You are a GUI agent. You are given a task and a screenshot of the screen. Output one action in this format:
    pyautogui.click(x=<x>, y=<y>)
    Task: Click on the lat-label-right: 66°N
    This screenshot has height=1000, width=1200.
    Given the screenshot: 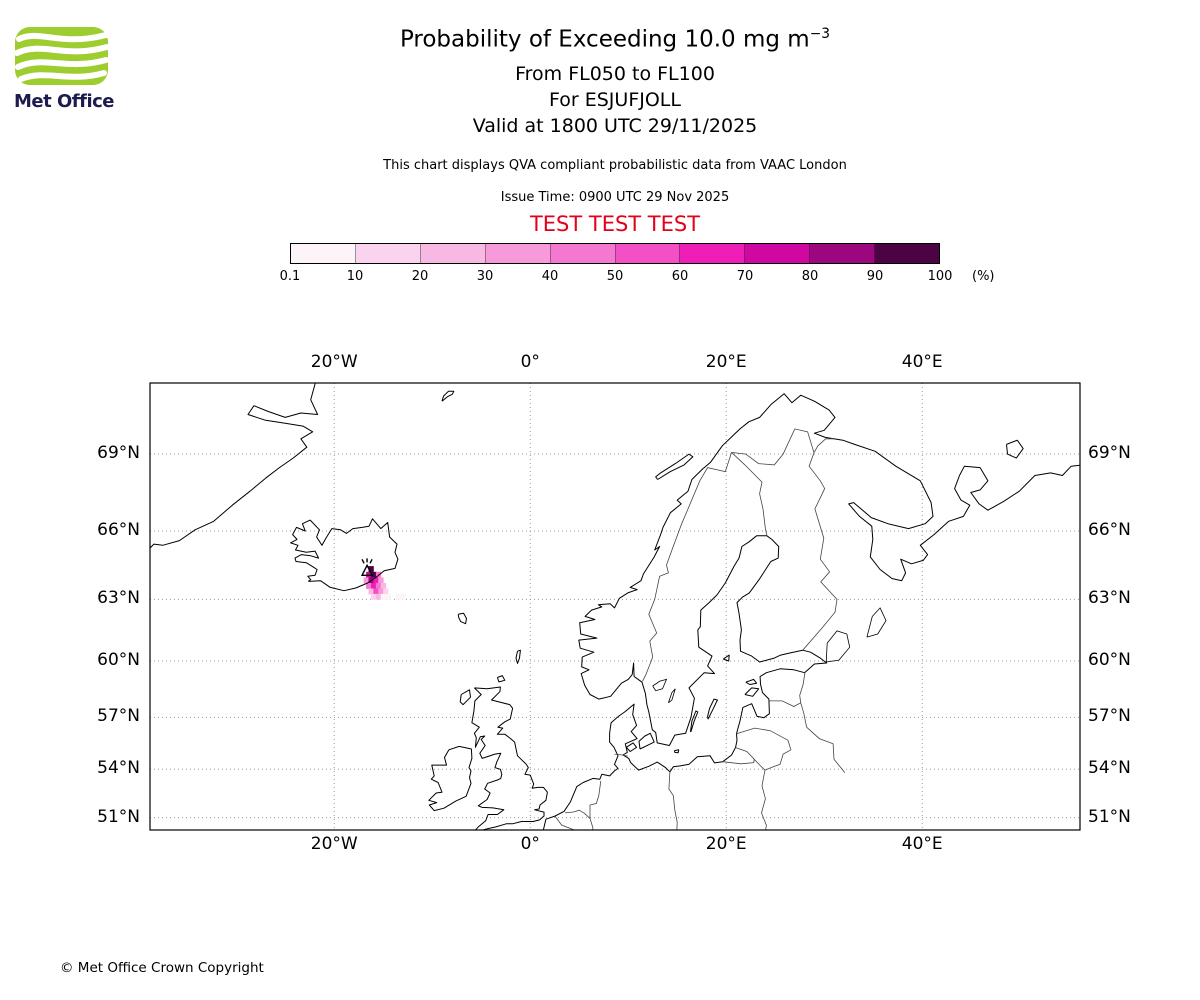 What is the action you would take?
    pyautogui.click(x=1109, y=529)
    